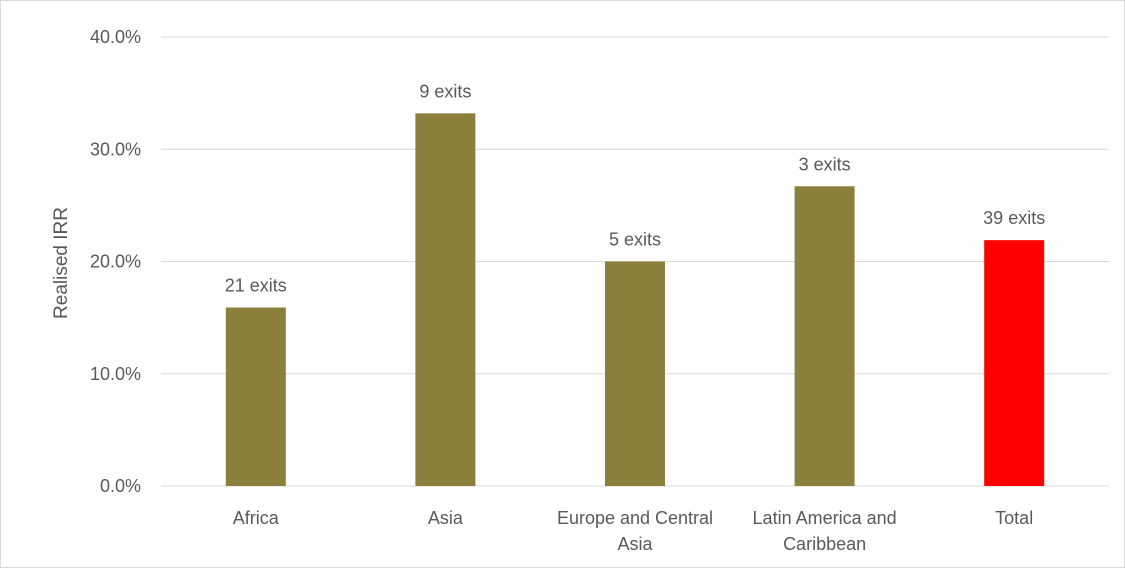 The image size is (1125, 572). I want to click on data-label: 9 exits, so click(445, 91).